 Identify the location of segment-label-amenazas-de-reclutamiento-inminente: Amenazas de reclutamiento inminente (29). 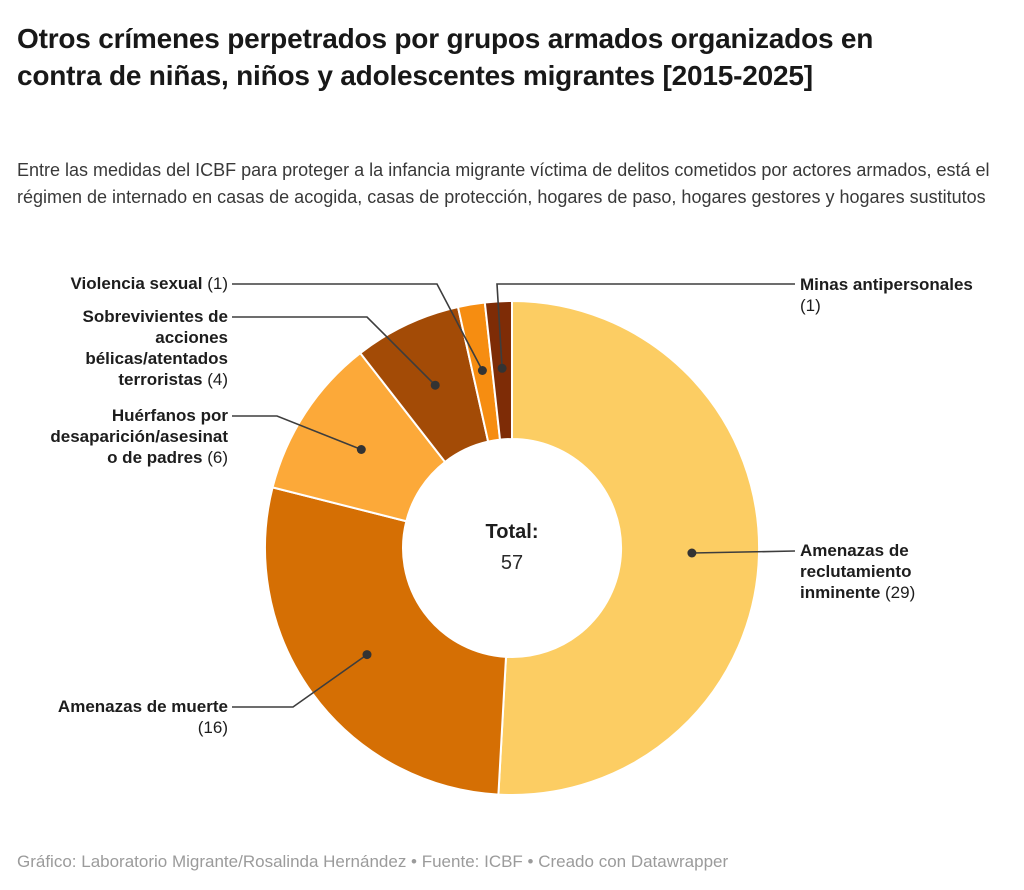
(857, 571).